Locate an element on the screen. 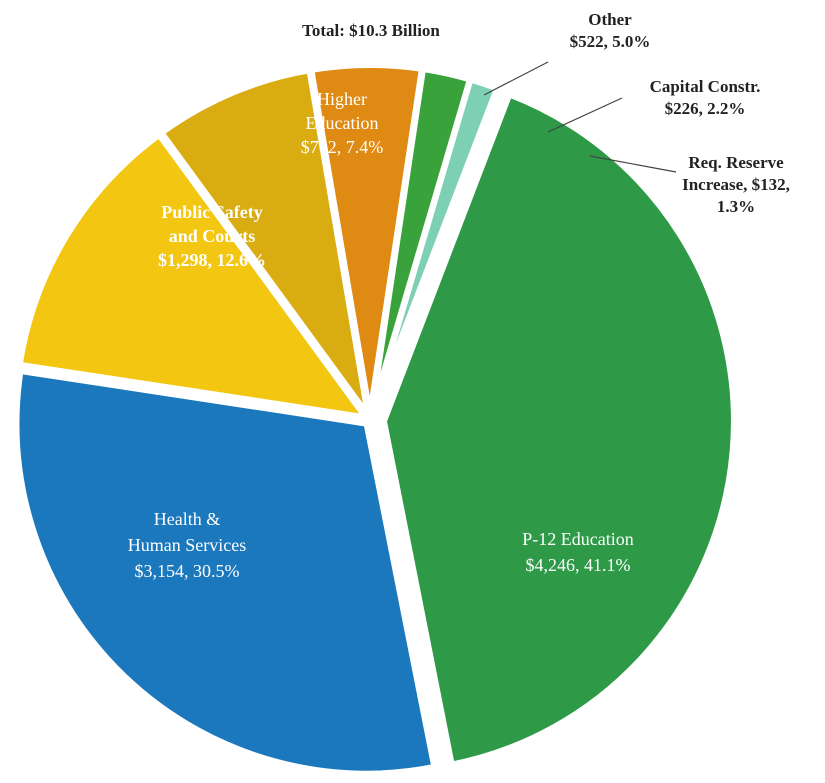  slice-label-line: Health & is located at coordinates (187, 519).